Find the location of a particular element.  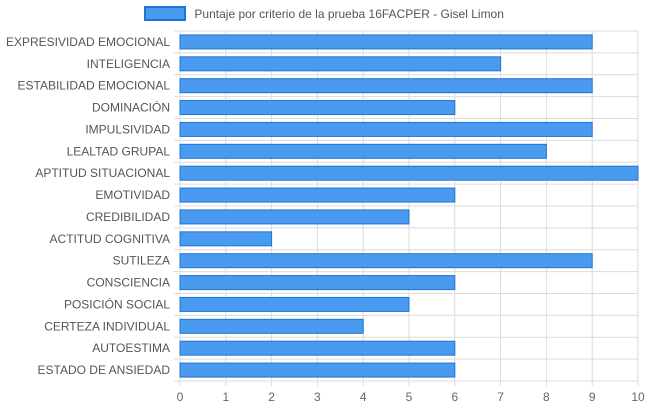

legend-swatch is located at coordinates (165, 14).